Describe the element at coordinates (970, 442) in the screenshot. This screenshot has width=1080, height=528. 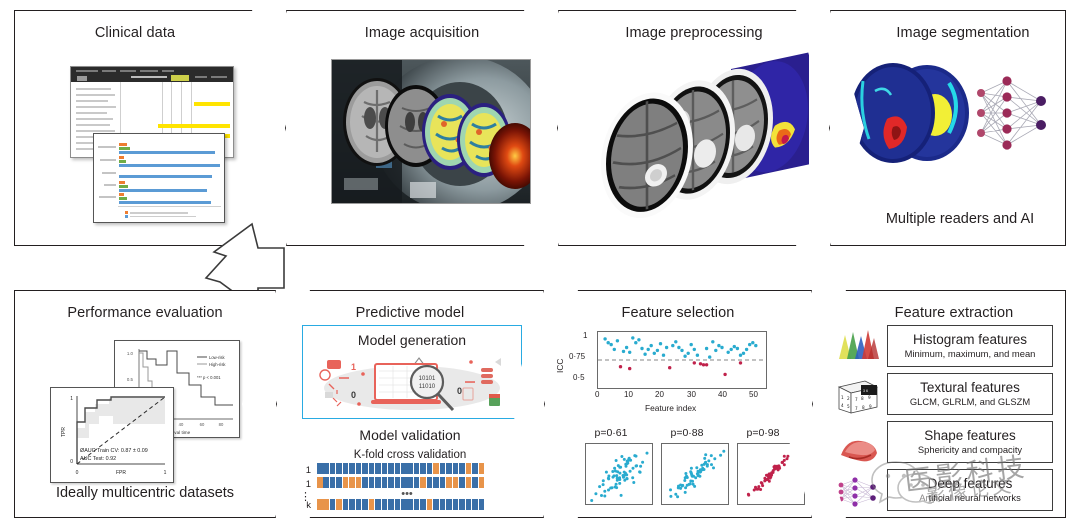
I see `feature-box-shape: Shape features Sphericity and compacity` at that location.